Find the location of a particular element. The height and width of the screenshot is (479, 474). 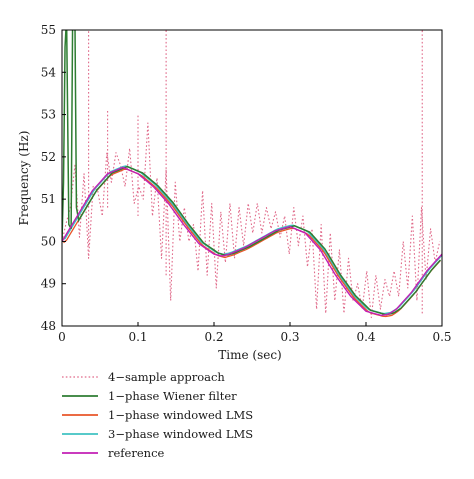

x-tick-label: 0.5 is located at coordinates (441, 337).